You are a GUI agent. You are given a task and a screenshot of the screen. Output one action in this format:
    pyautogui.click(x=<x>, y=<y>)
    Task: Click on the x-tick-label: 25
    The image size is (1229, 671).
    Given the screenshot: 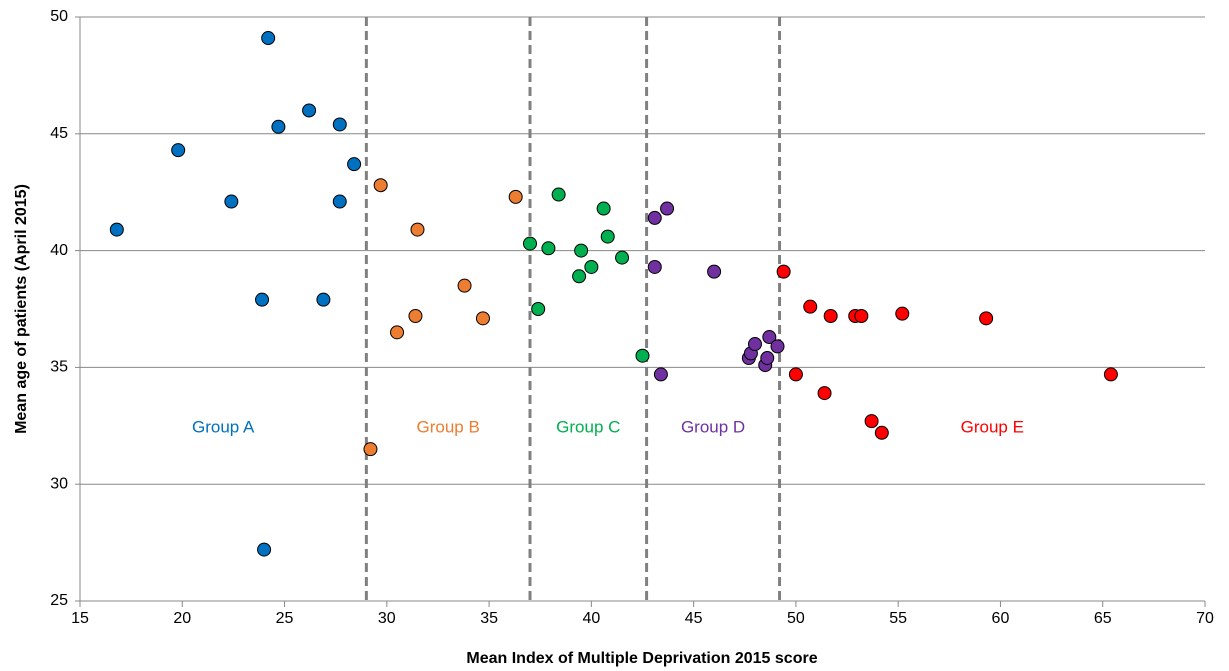 What is the action you would take?
    pyautogui.click(x=285, y=618)
    